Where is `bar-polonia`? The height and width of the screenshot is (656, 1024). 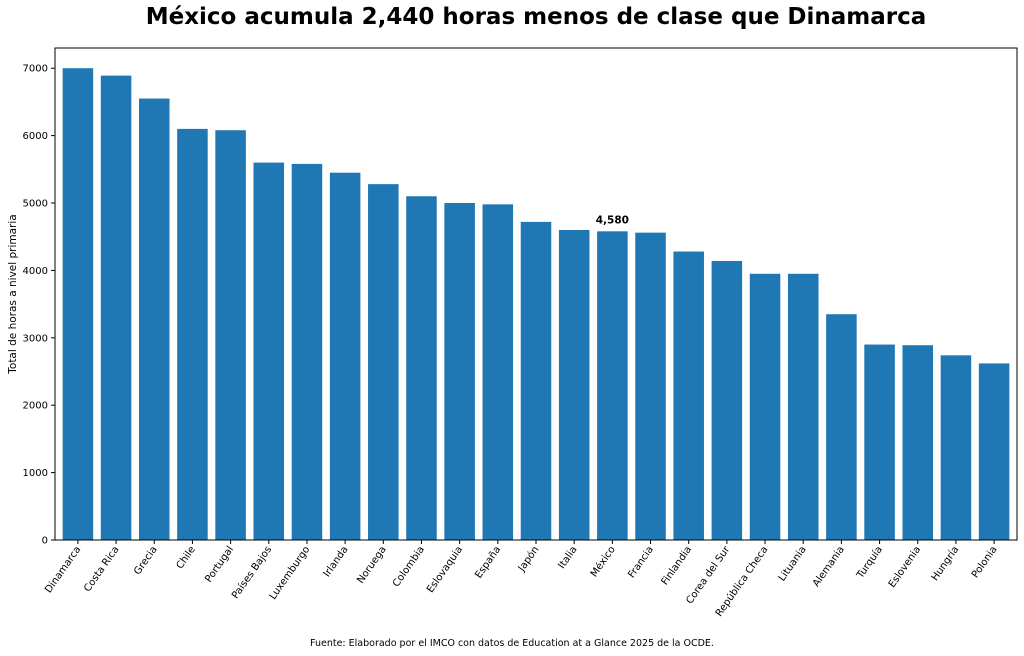
bar-polonia is located at coordinates (994, 451).